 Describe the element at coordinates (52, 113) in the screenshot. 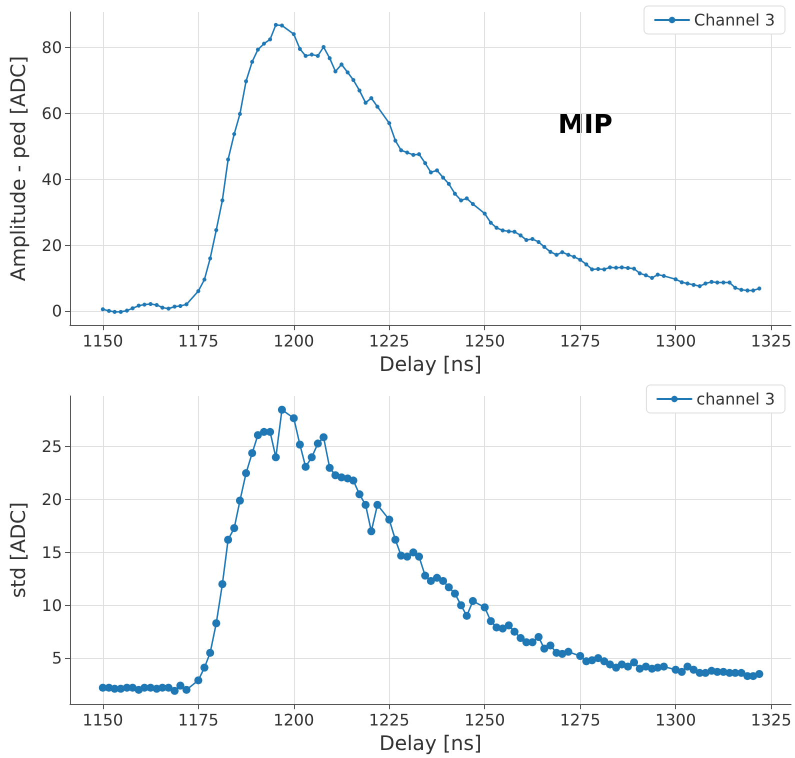

I see `y-tick-label: 60` at that location.